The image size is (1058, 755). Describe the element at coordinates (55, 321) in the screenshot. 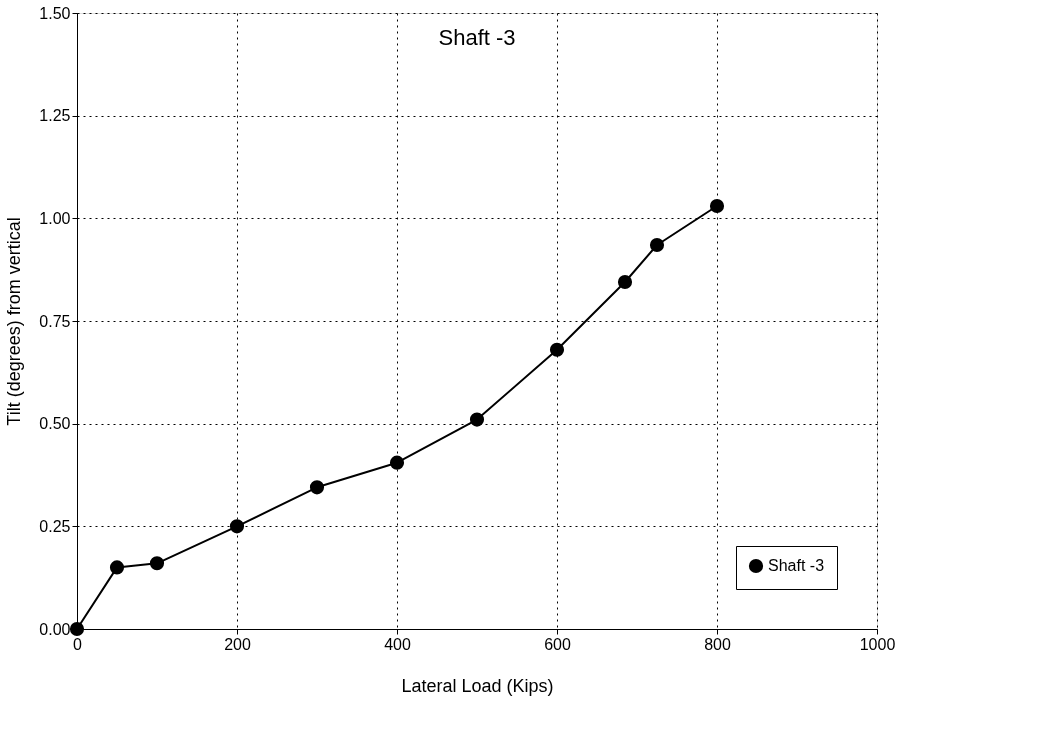

I see `y-tick-label: 0.75` at that location.